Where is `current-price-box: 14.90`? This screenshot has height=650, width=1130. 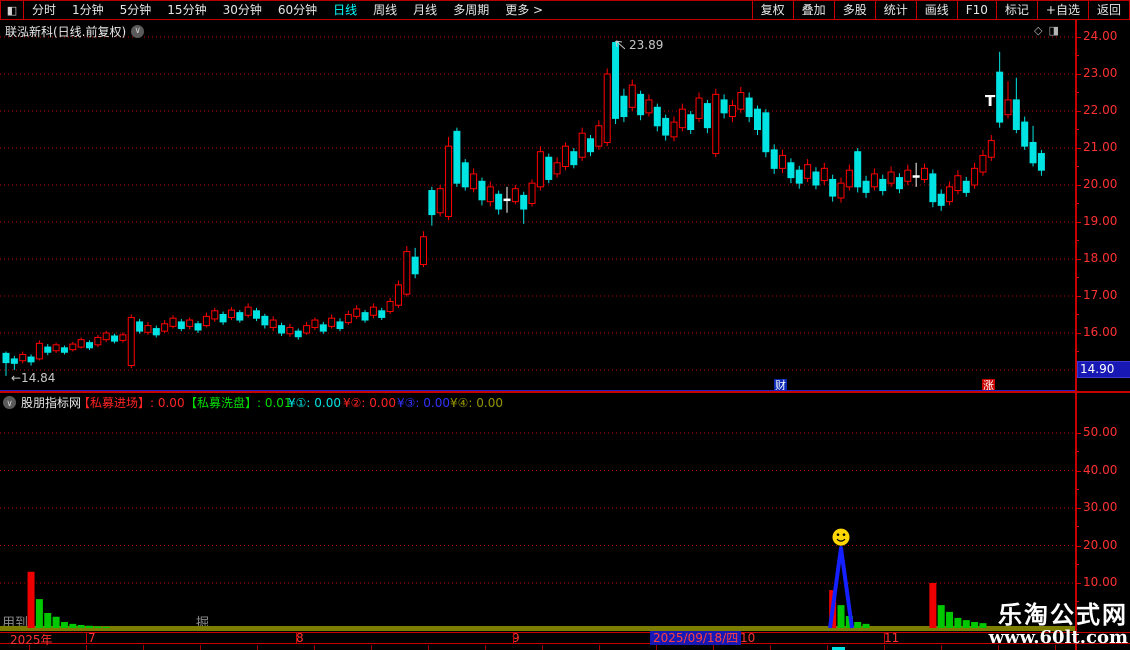 current-price-box: 14.90 is located at coordinates (1103, 369).